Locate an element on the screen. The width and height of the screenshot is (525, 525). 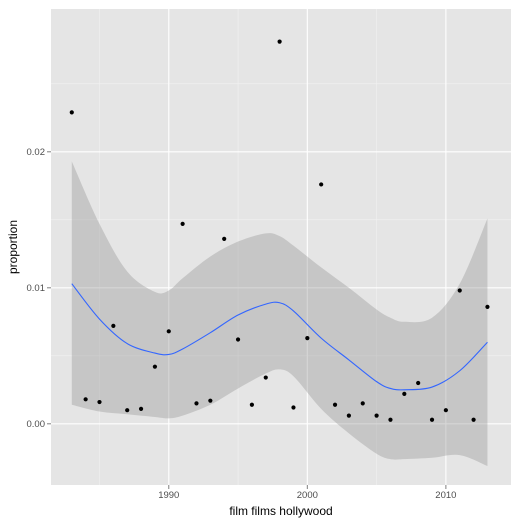
y-tick-label: 0.00 is located at coordinates (36, 424).